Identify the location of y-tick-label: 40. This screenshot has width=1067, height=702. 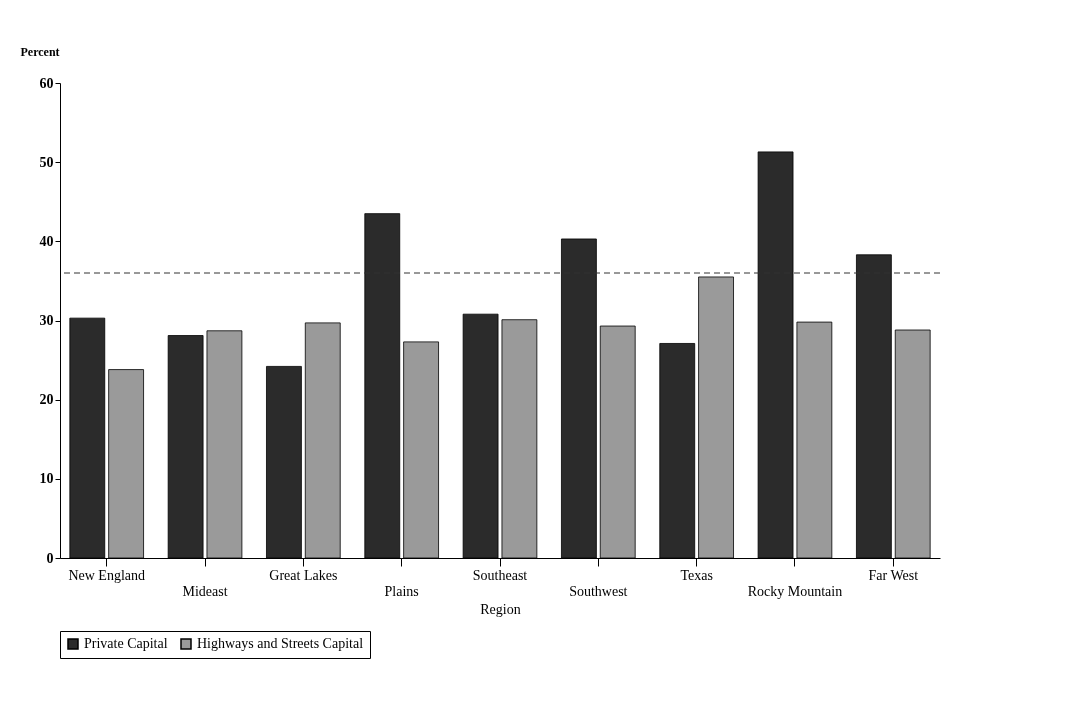
(46, 241).